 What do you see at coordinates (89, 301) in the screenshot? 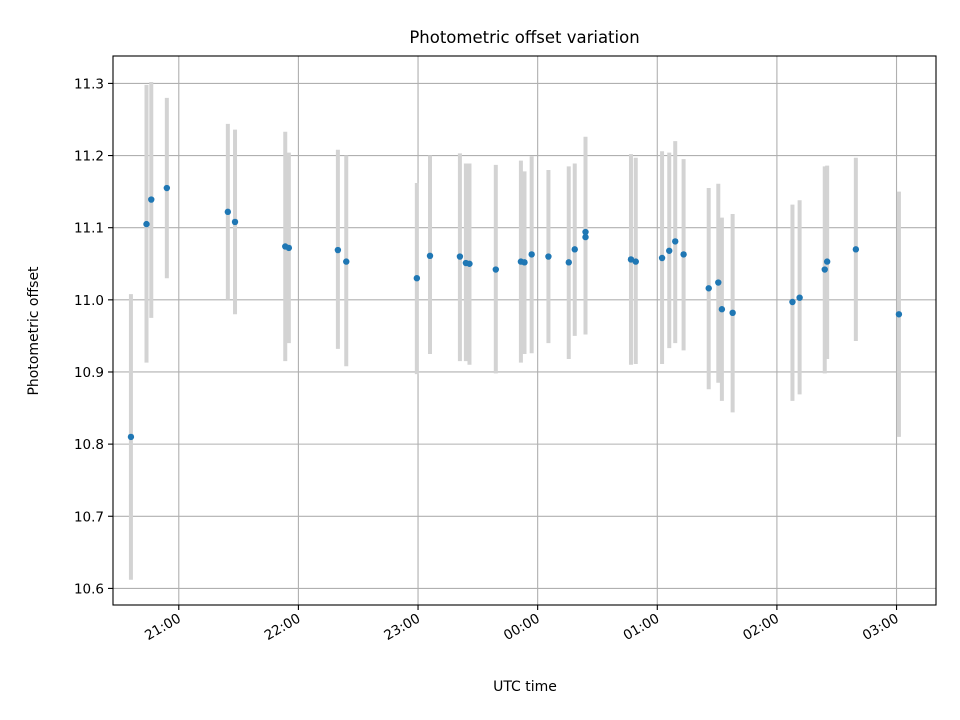
I see `y-tick-label: 11.0` at bounding box center [89, 301].